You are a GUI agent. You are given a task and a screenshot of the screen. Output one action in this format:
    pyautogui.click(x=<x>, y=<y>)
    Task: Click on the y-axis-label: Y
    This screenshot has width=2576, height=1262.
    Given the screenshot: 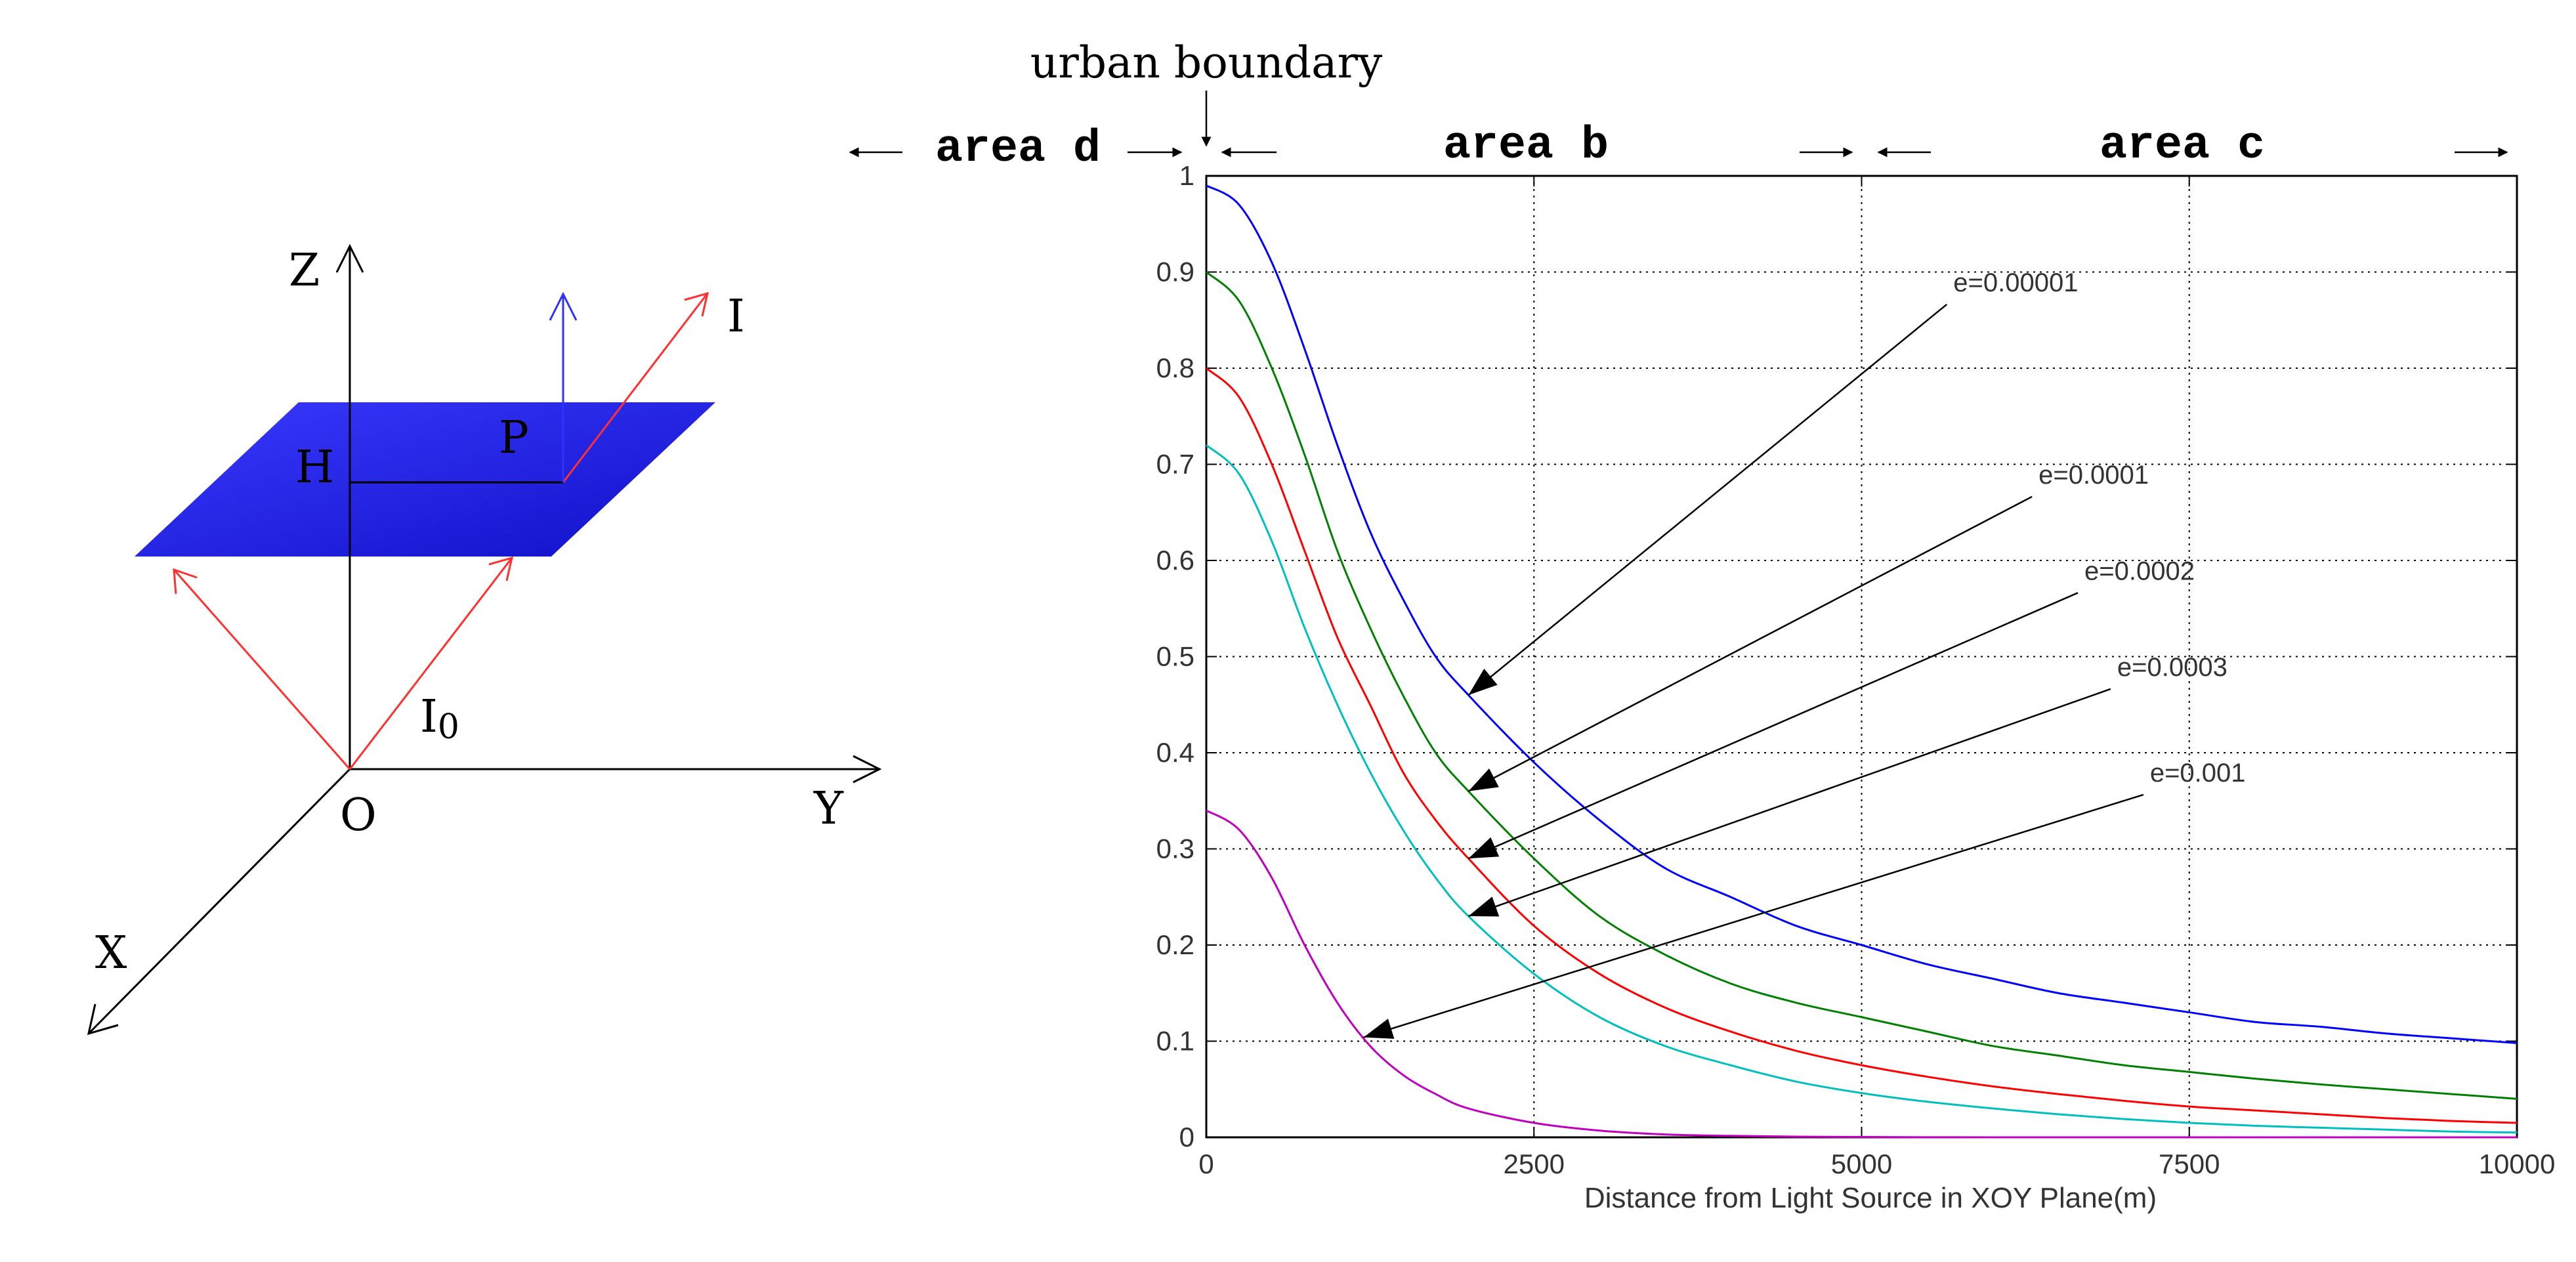 What is the action you would take?
    pyautogui.click(x=828, y=809)
    